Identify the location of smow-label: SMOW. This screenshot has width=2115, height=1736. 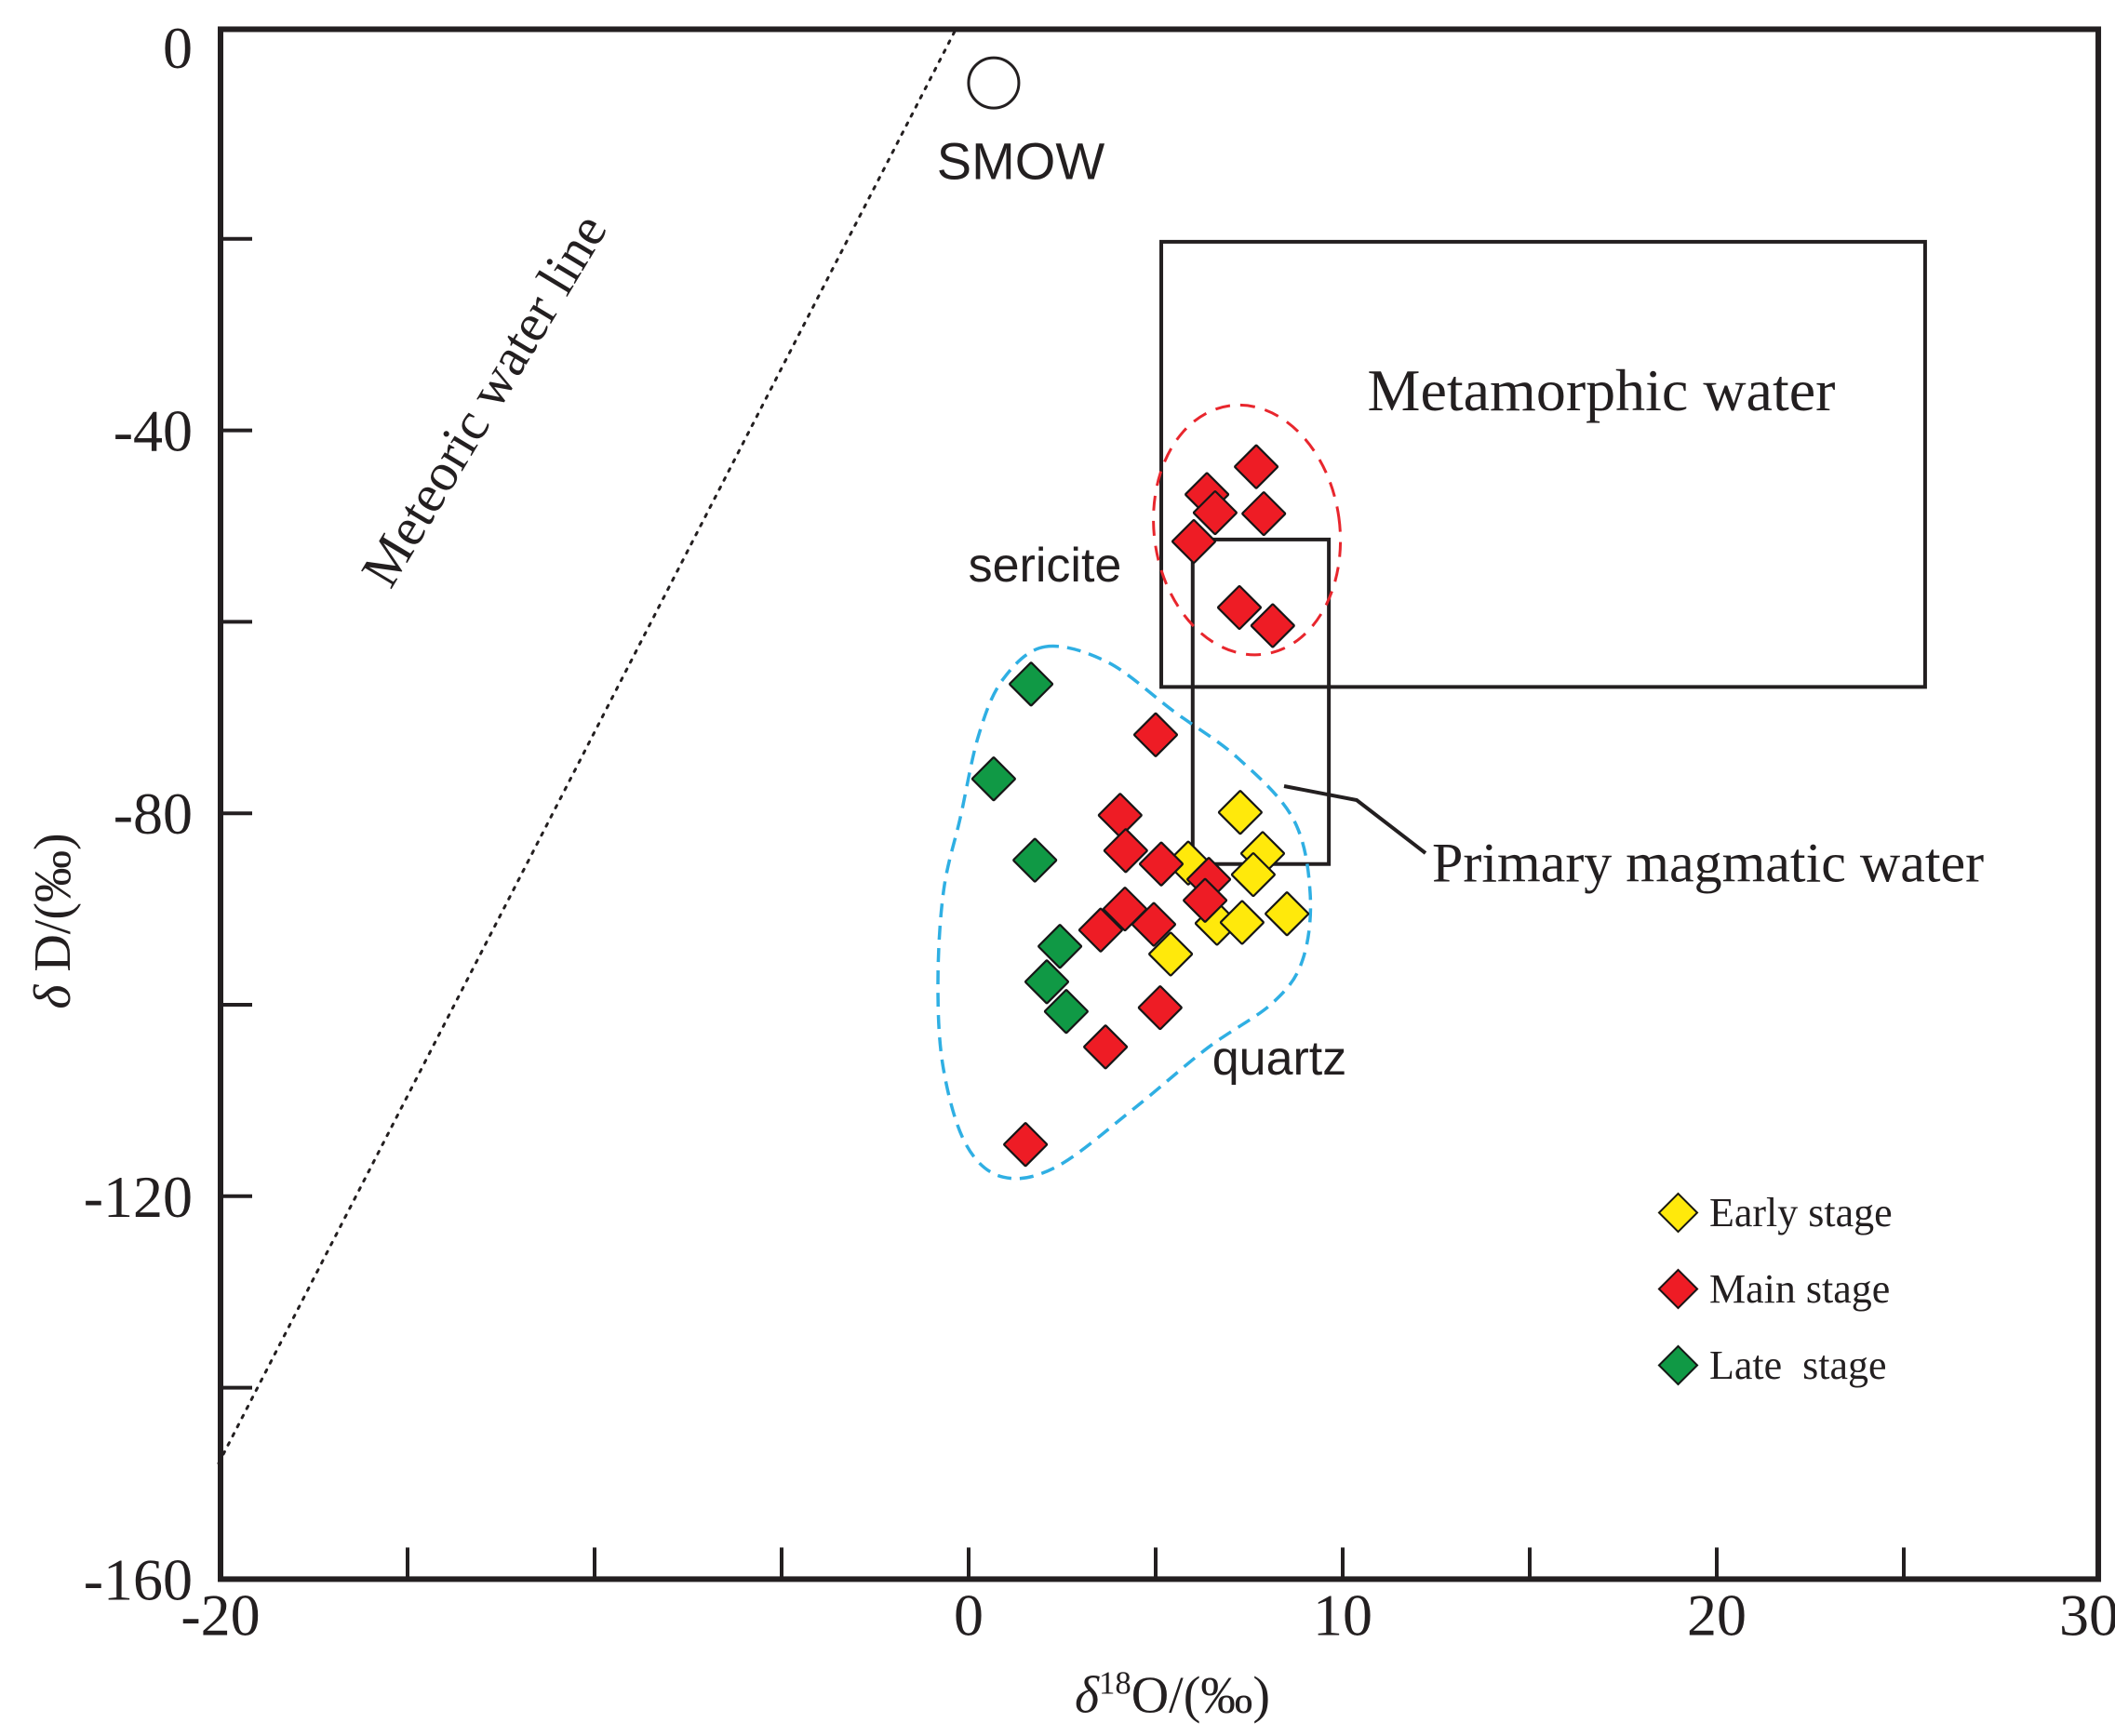
(1021, 161).